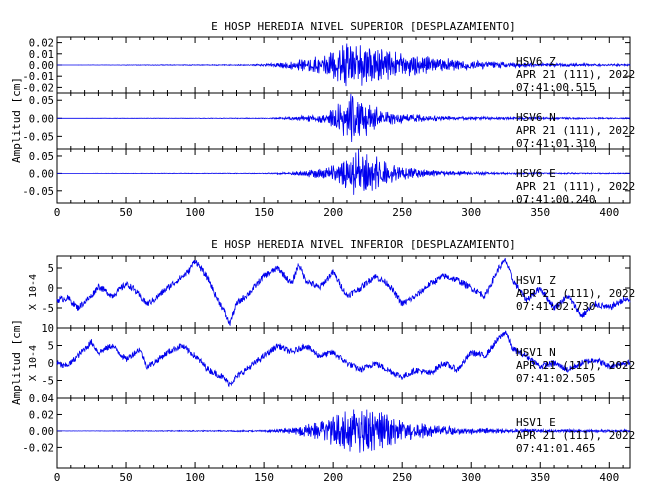 Image resolution: width=650 pixels, height=500 pixels. What do you see at coordinates (41, 55) in the screenshot?
I see `y-tick-label: 0.01` at bounding box center [41, 55].